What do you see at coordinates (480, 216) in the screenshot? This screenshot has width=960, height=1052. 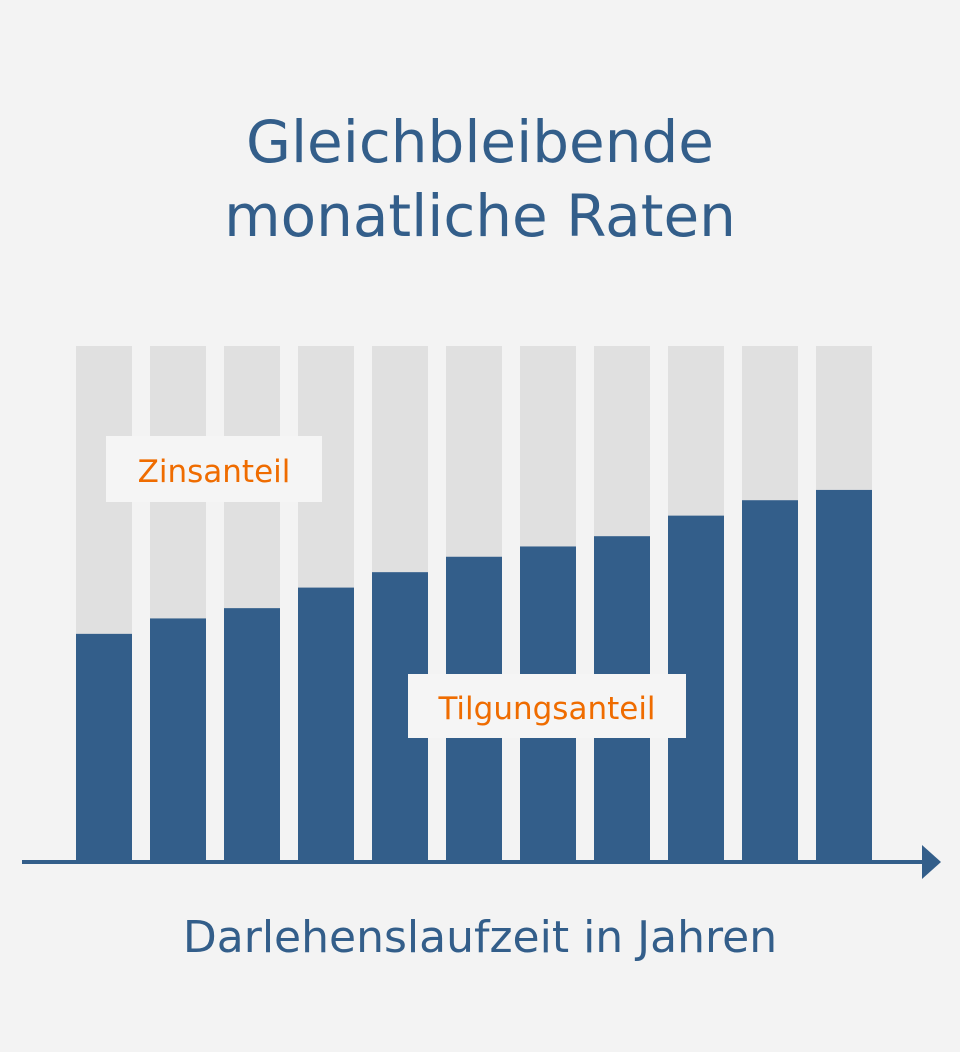 I see `chart-title-line-2: monatliche Raten` at bounding box center [480, 216].